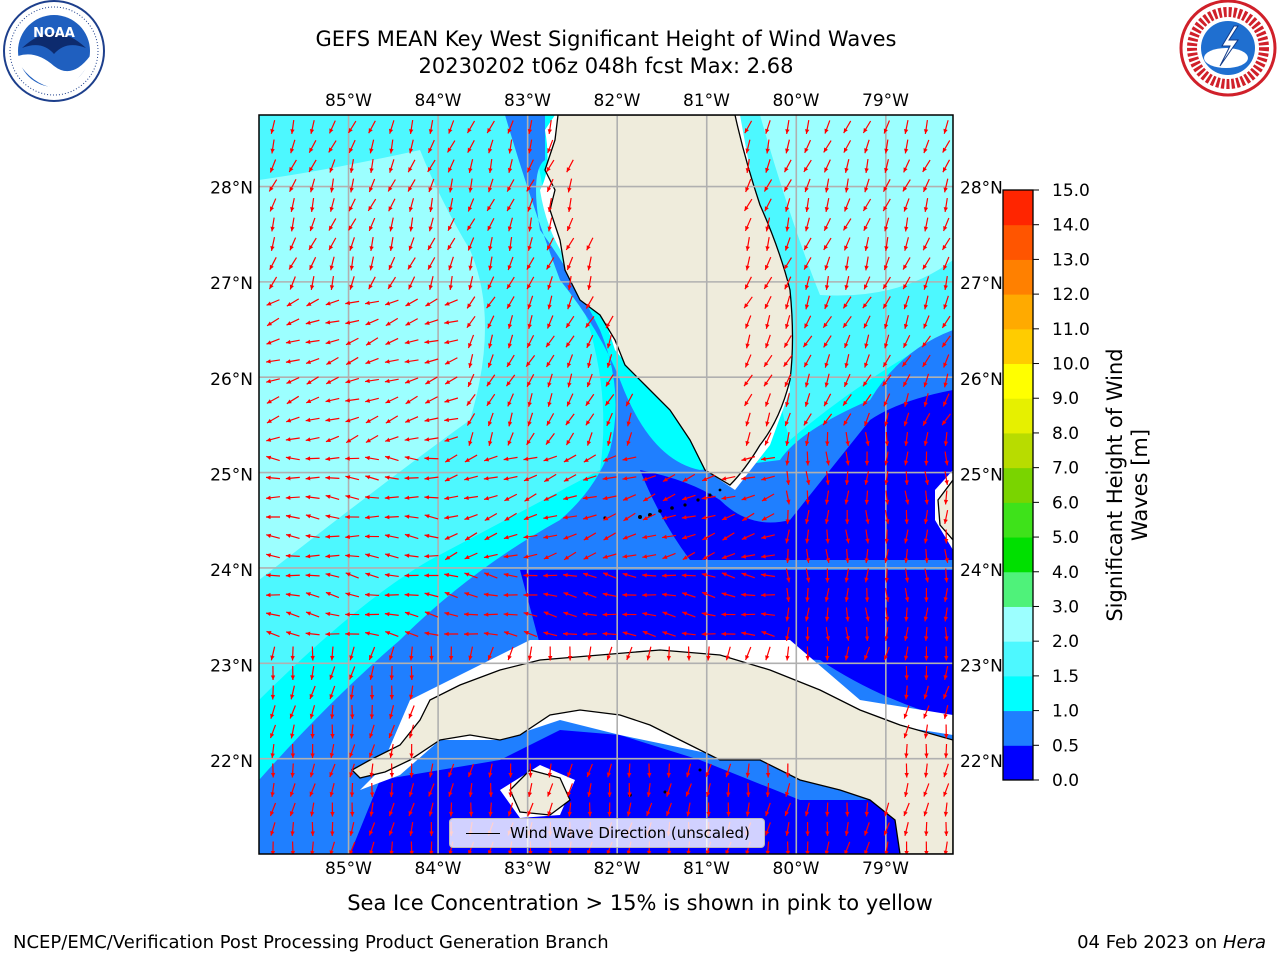  What do you see at coordinates (438, 101) in the screenshot?
I see `lon-label: 84°W` at bounding box center [438, 101].